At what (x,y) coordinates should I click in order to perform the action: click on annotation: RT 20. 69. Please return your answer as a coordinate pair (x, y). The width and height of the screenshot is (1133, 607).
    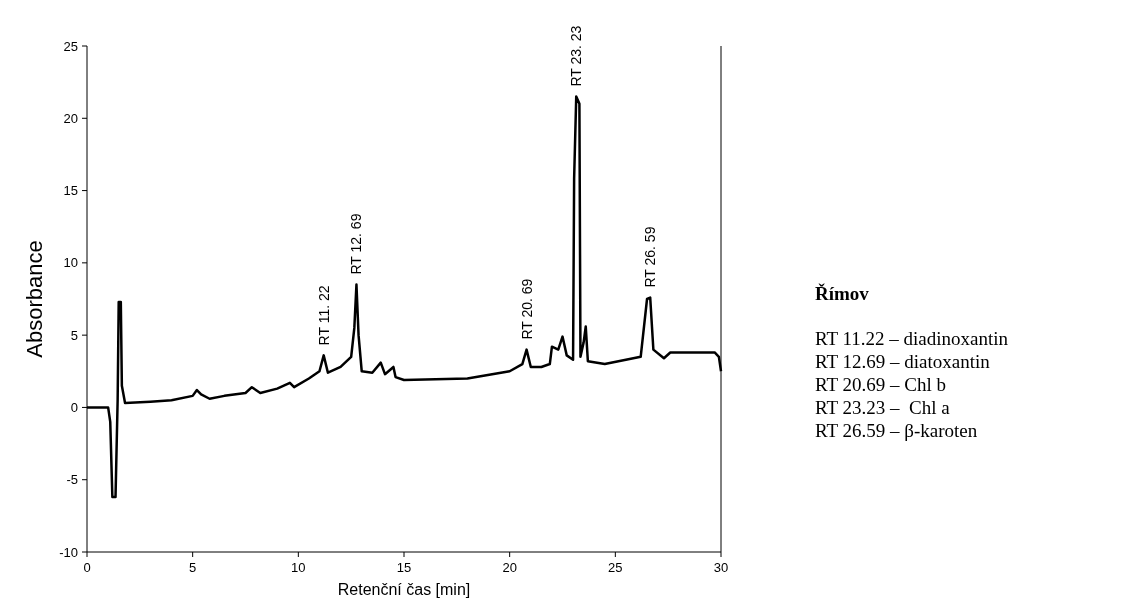
    Looking at the image, I should click on (526, 309).